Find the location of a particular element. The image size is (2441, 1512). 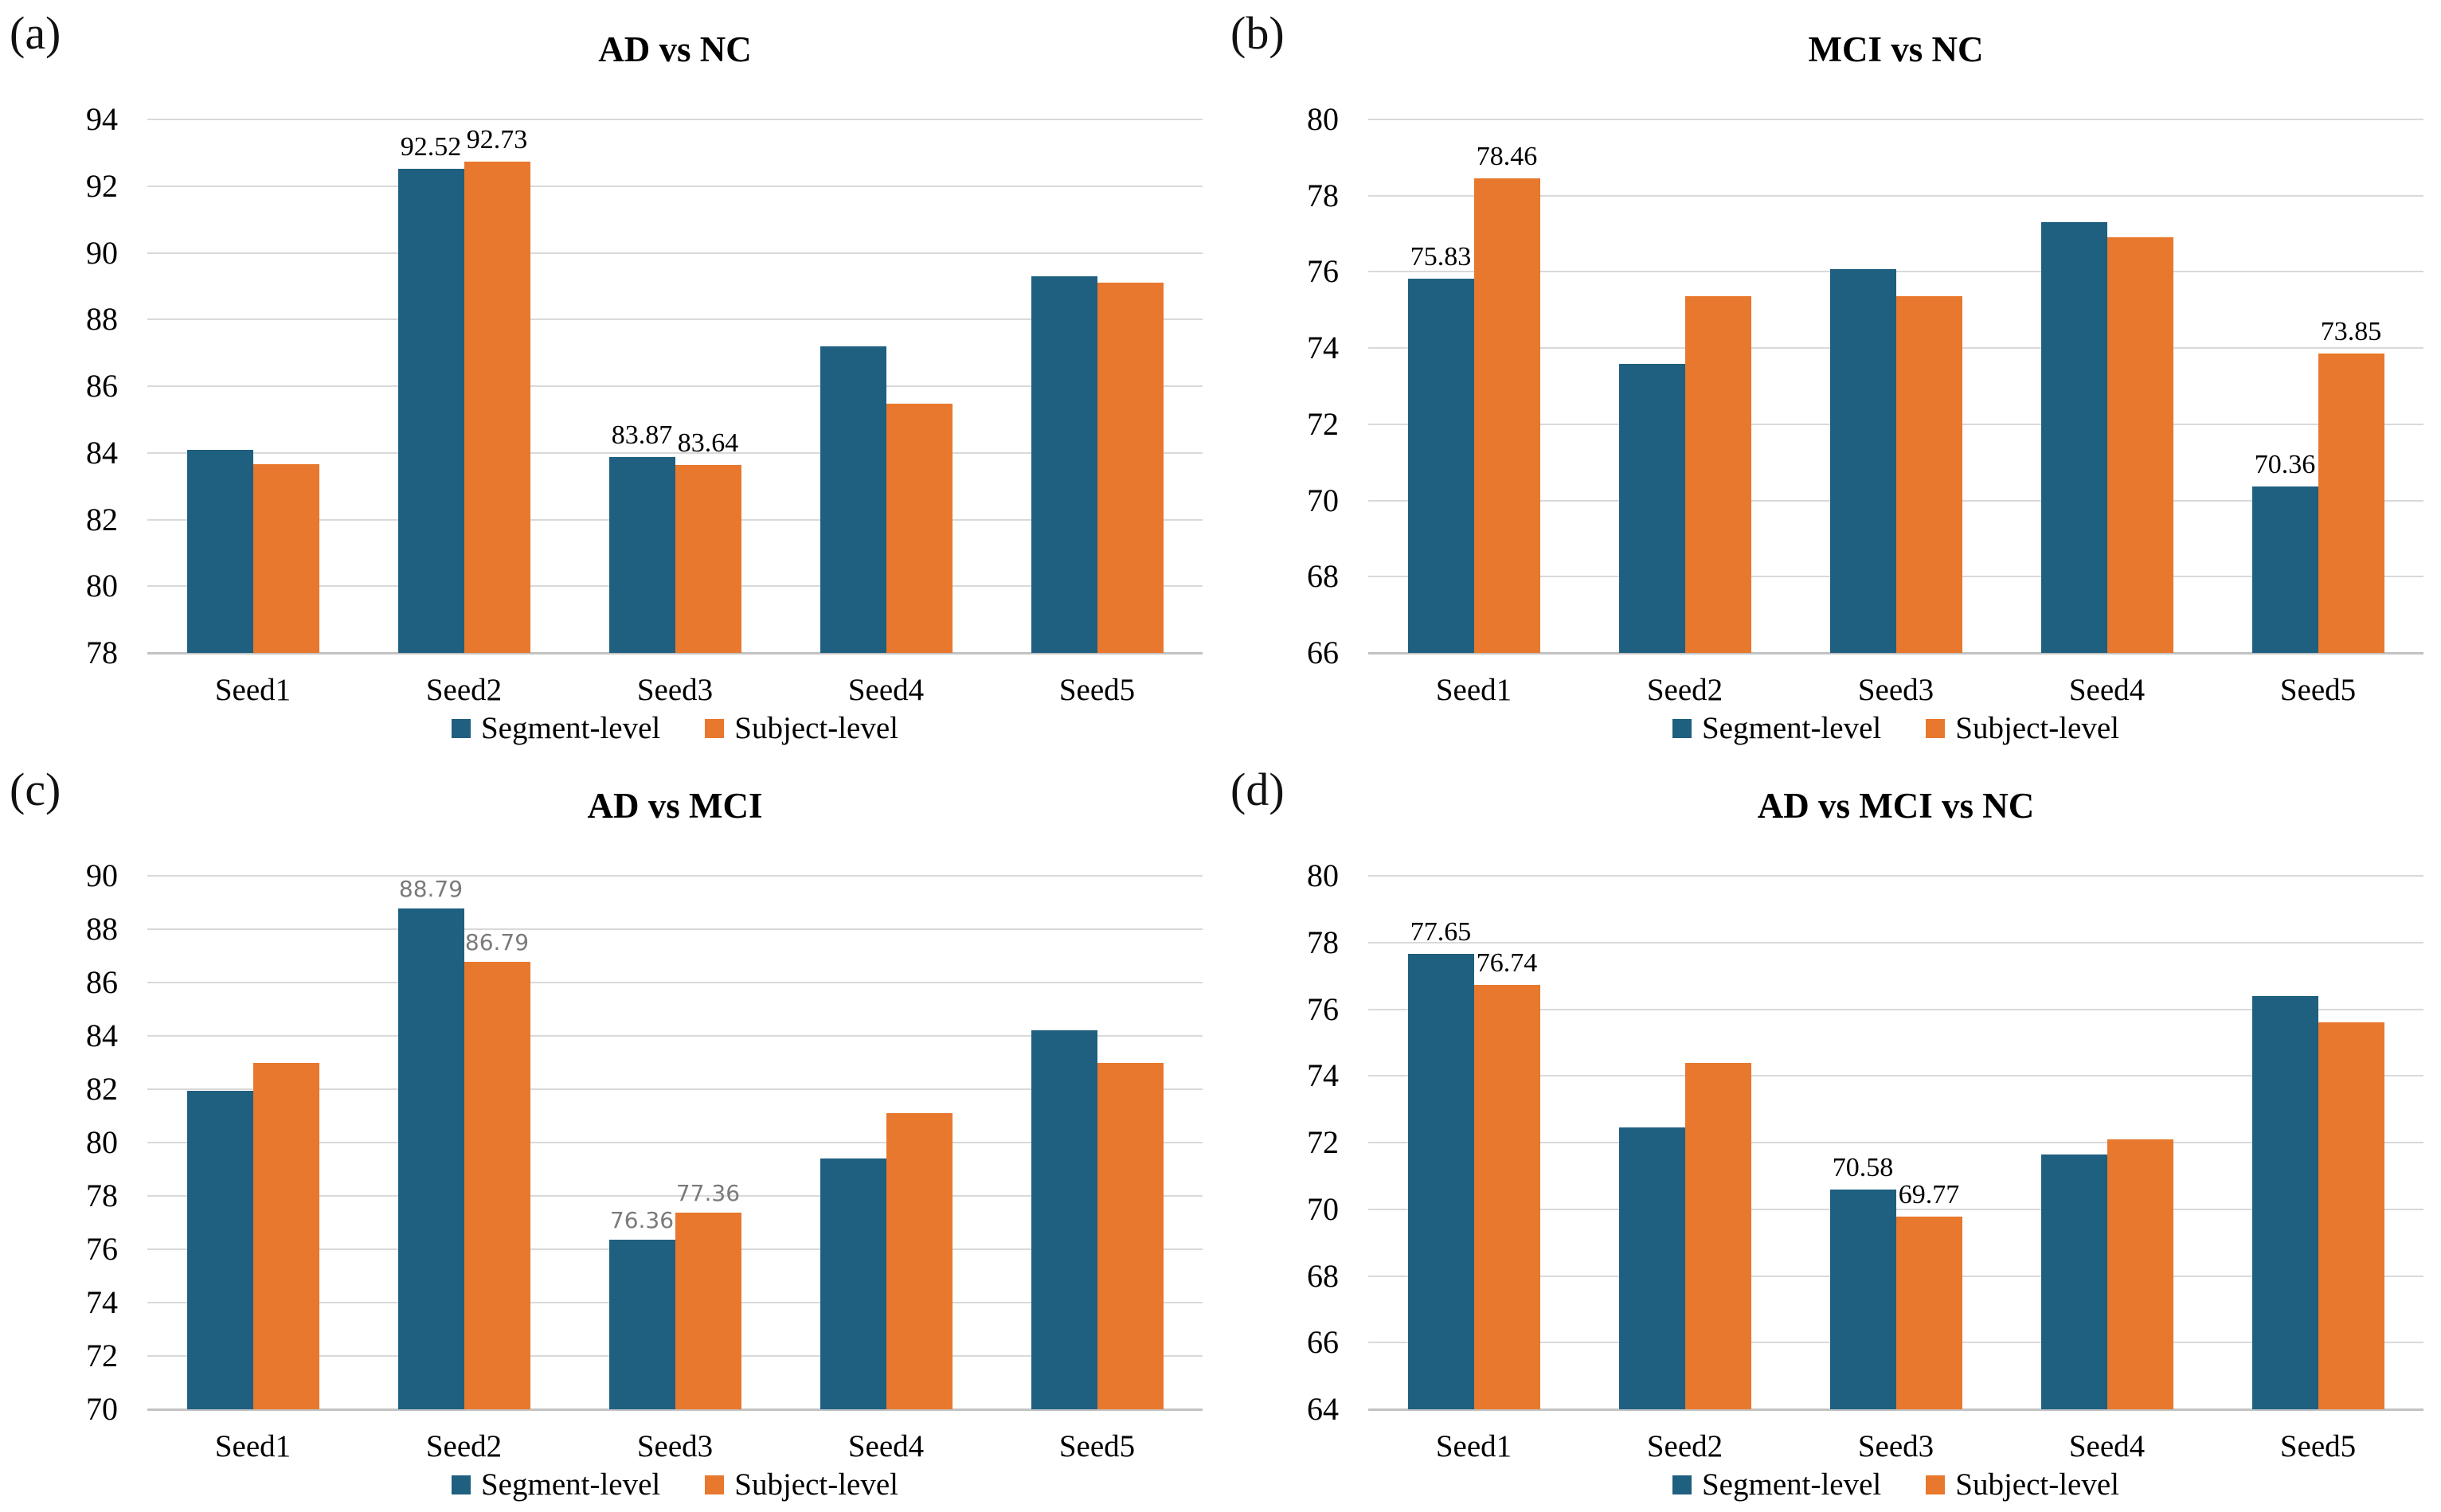

data-label-77-36: 77.36 is located at coordinates (708, 1193).